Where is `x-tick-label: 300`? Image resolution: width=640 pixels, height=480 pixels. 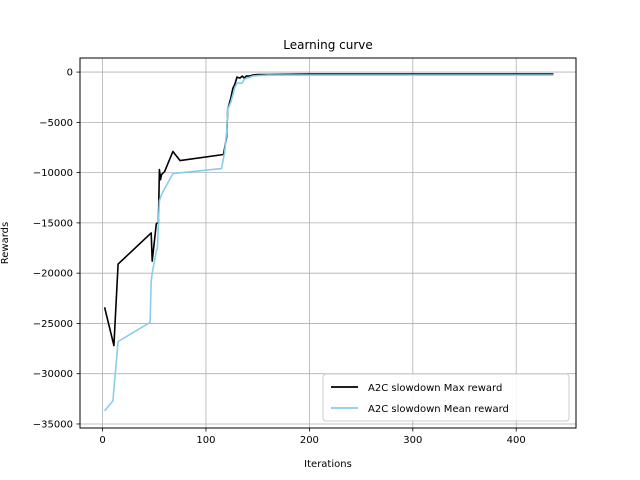
x-tick-label: 300 is located at coordinates (412, 440).